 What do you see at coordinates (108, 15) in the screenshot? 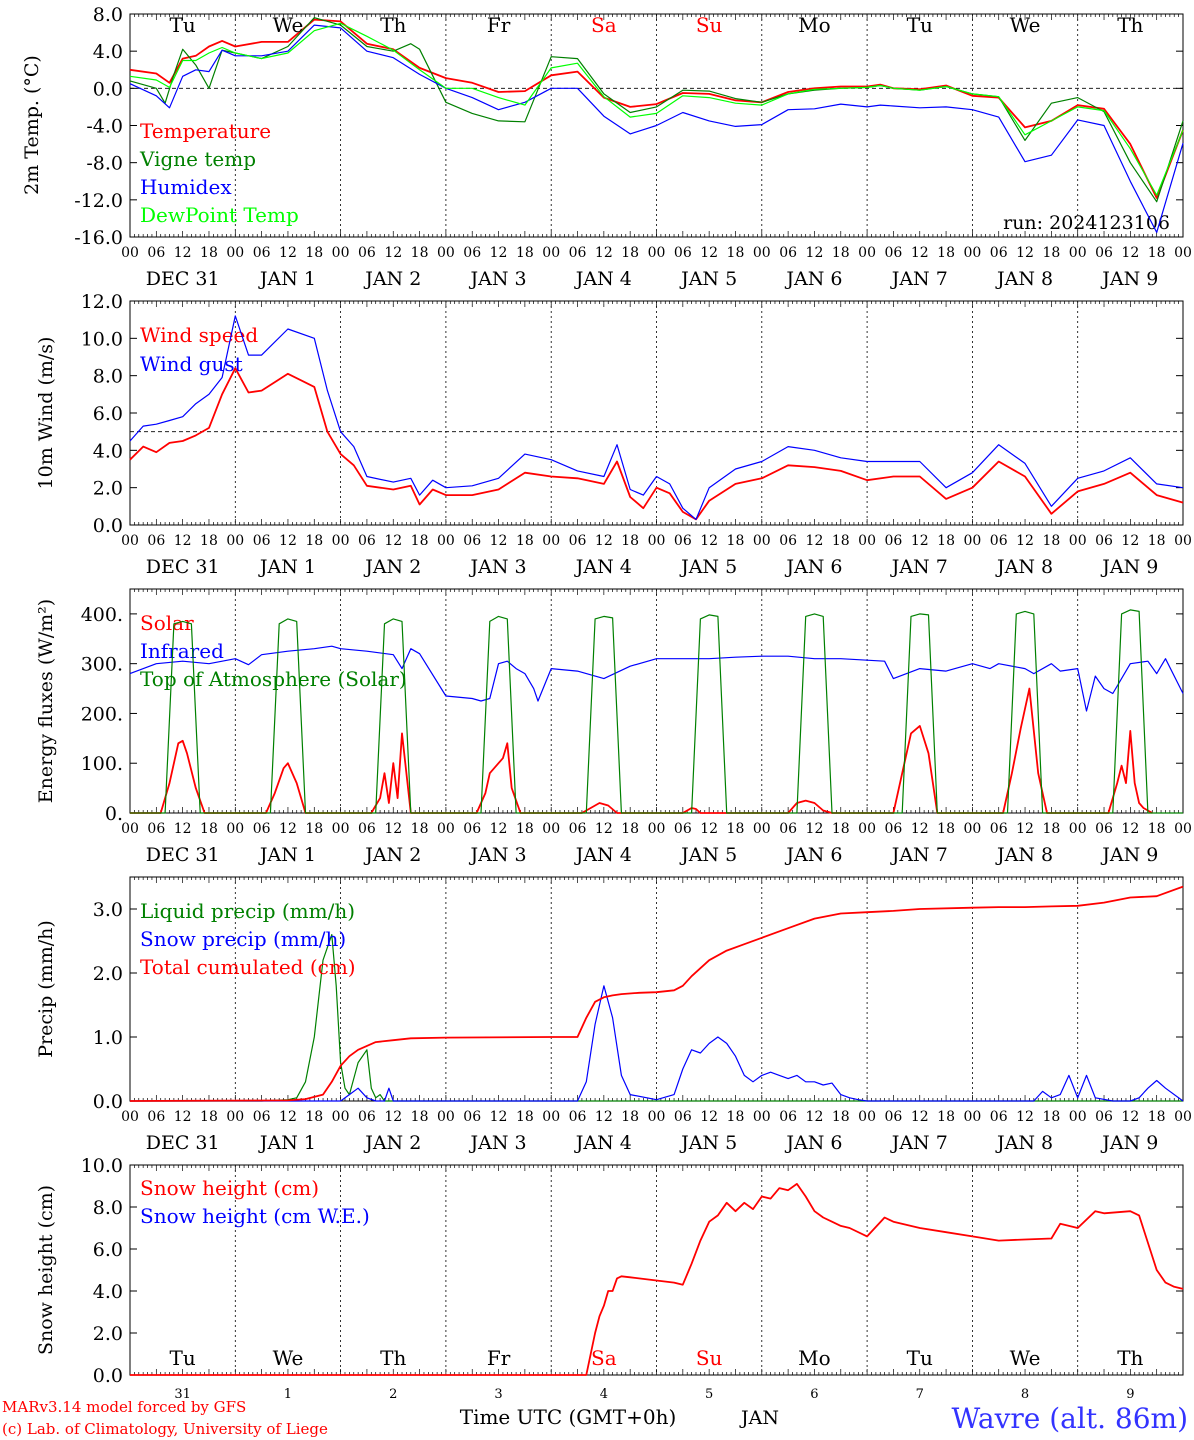
I see `temperature-ytick-label: 8.0` at bounding box center [108, 15].